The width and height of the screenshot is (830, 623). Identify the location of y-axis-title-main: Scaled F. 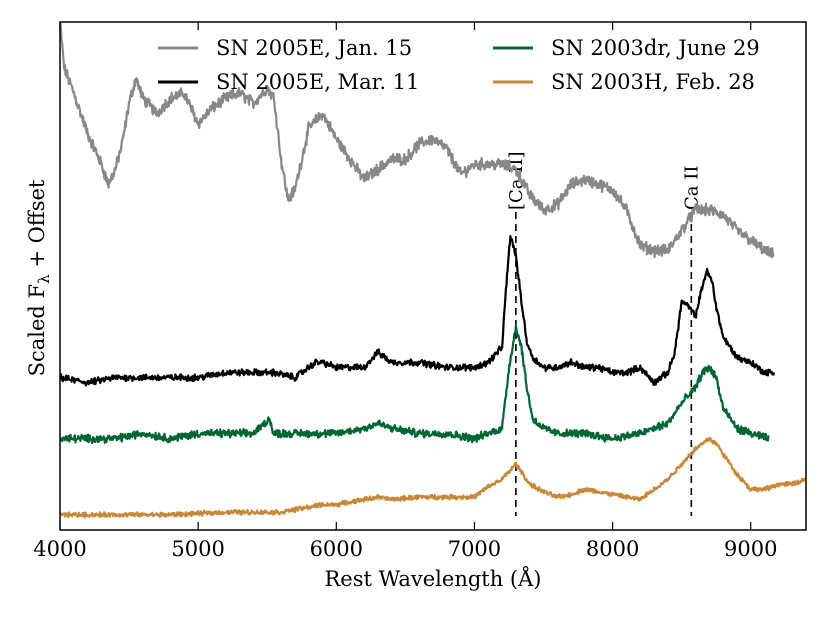
(37, 330).